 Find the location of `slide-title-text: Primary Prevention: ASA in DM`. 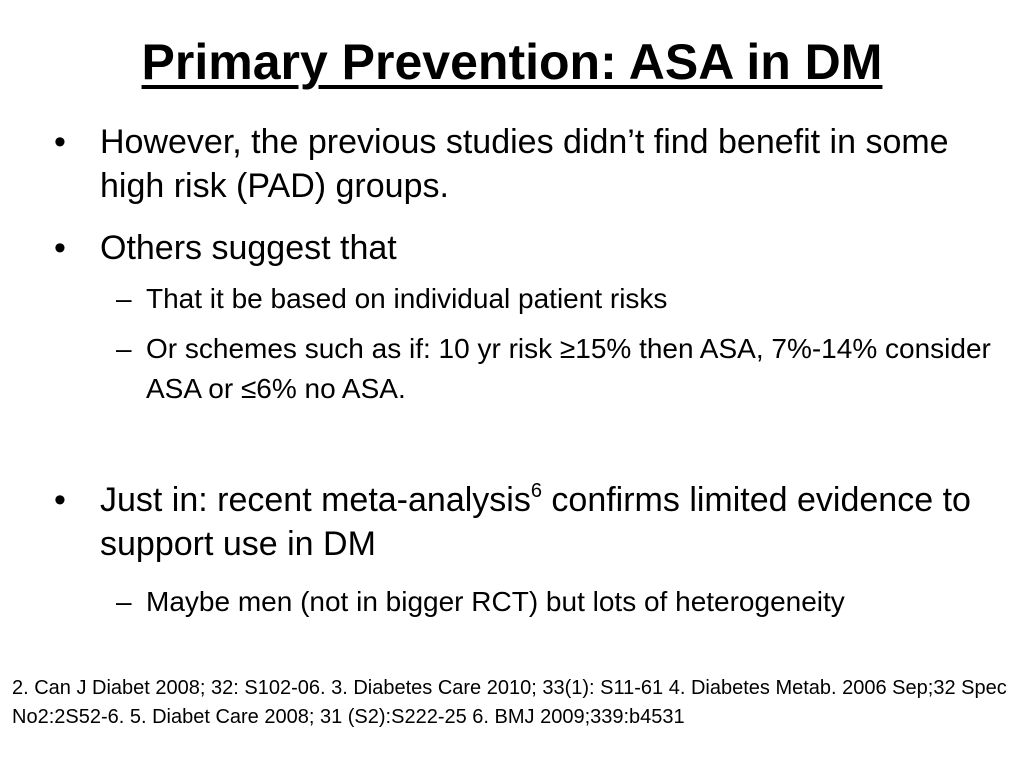

slide-title-text: Primary Prevention: ASA in DM is located at coordinates (512, 62).